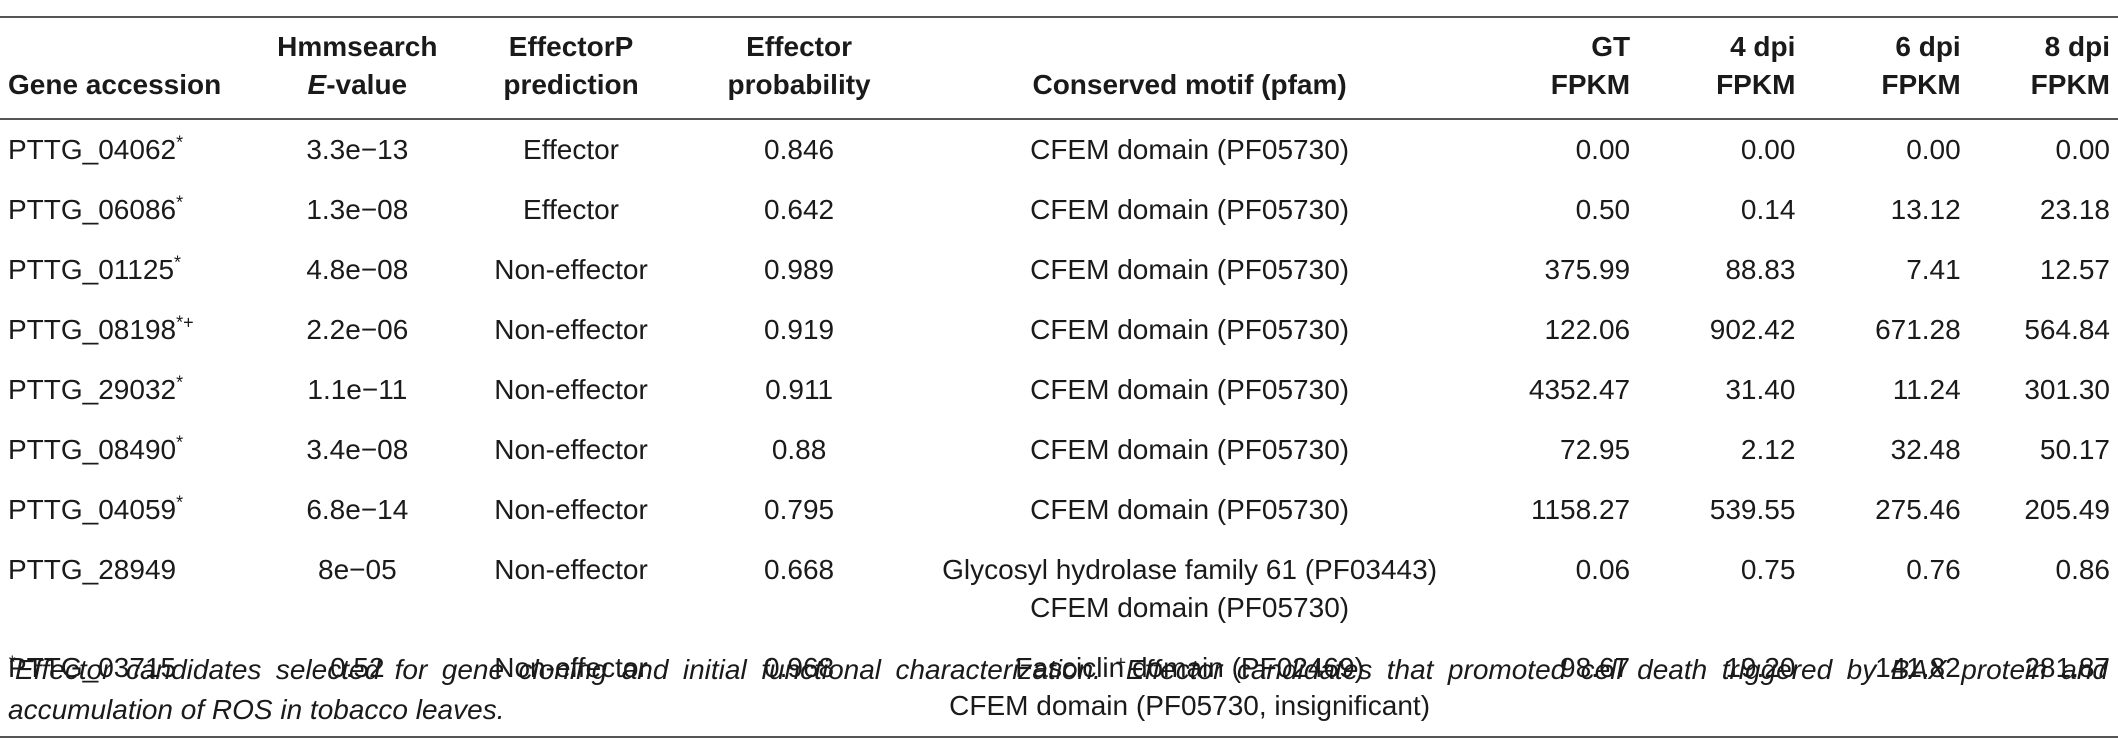 Image resolution: width=2118 pixels, height=738 pixels. What do you see at coordinates (2083, 149) in the screenshot?
I see `dpi8-fpkm-cell: 0.00` at bounding box center [2083, 149].